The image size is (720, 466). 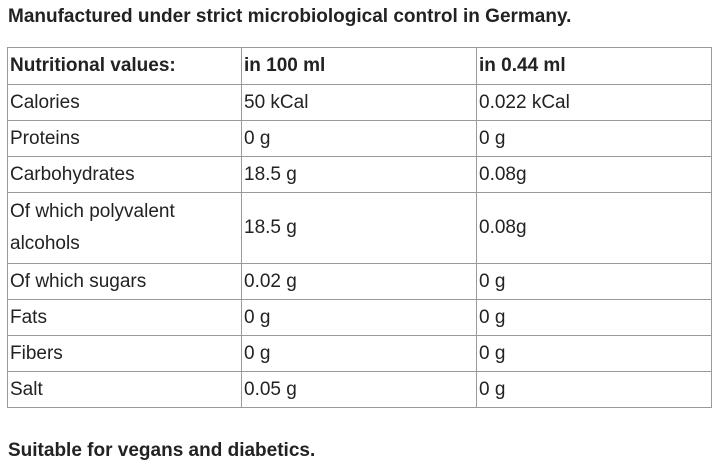 I want to click on table-row: Salt 0.05 g 0 g, so click(x=359, y=389).